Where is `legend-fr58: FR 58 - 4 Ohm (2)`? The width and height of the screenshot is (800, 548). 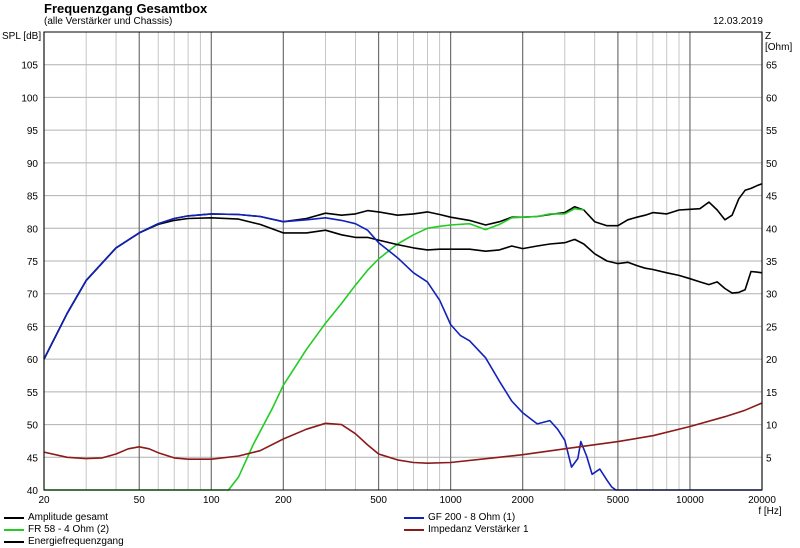 legend-fr58: FR 58 - 4 Ohm (2) is located at coordinates (56, 529).